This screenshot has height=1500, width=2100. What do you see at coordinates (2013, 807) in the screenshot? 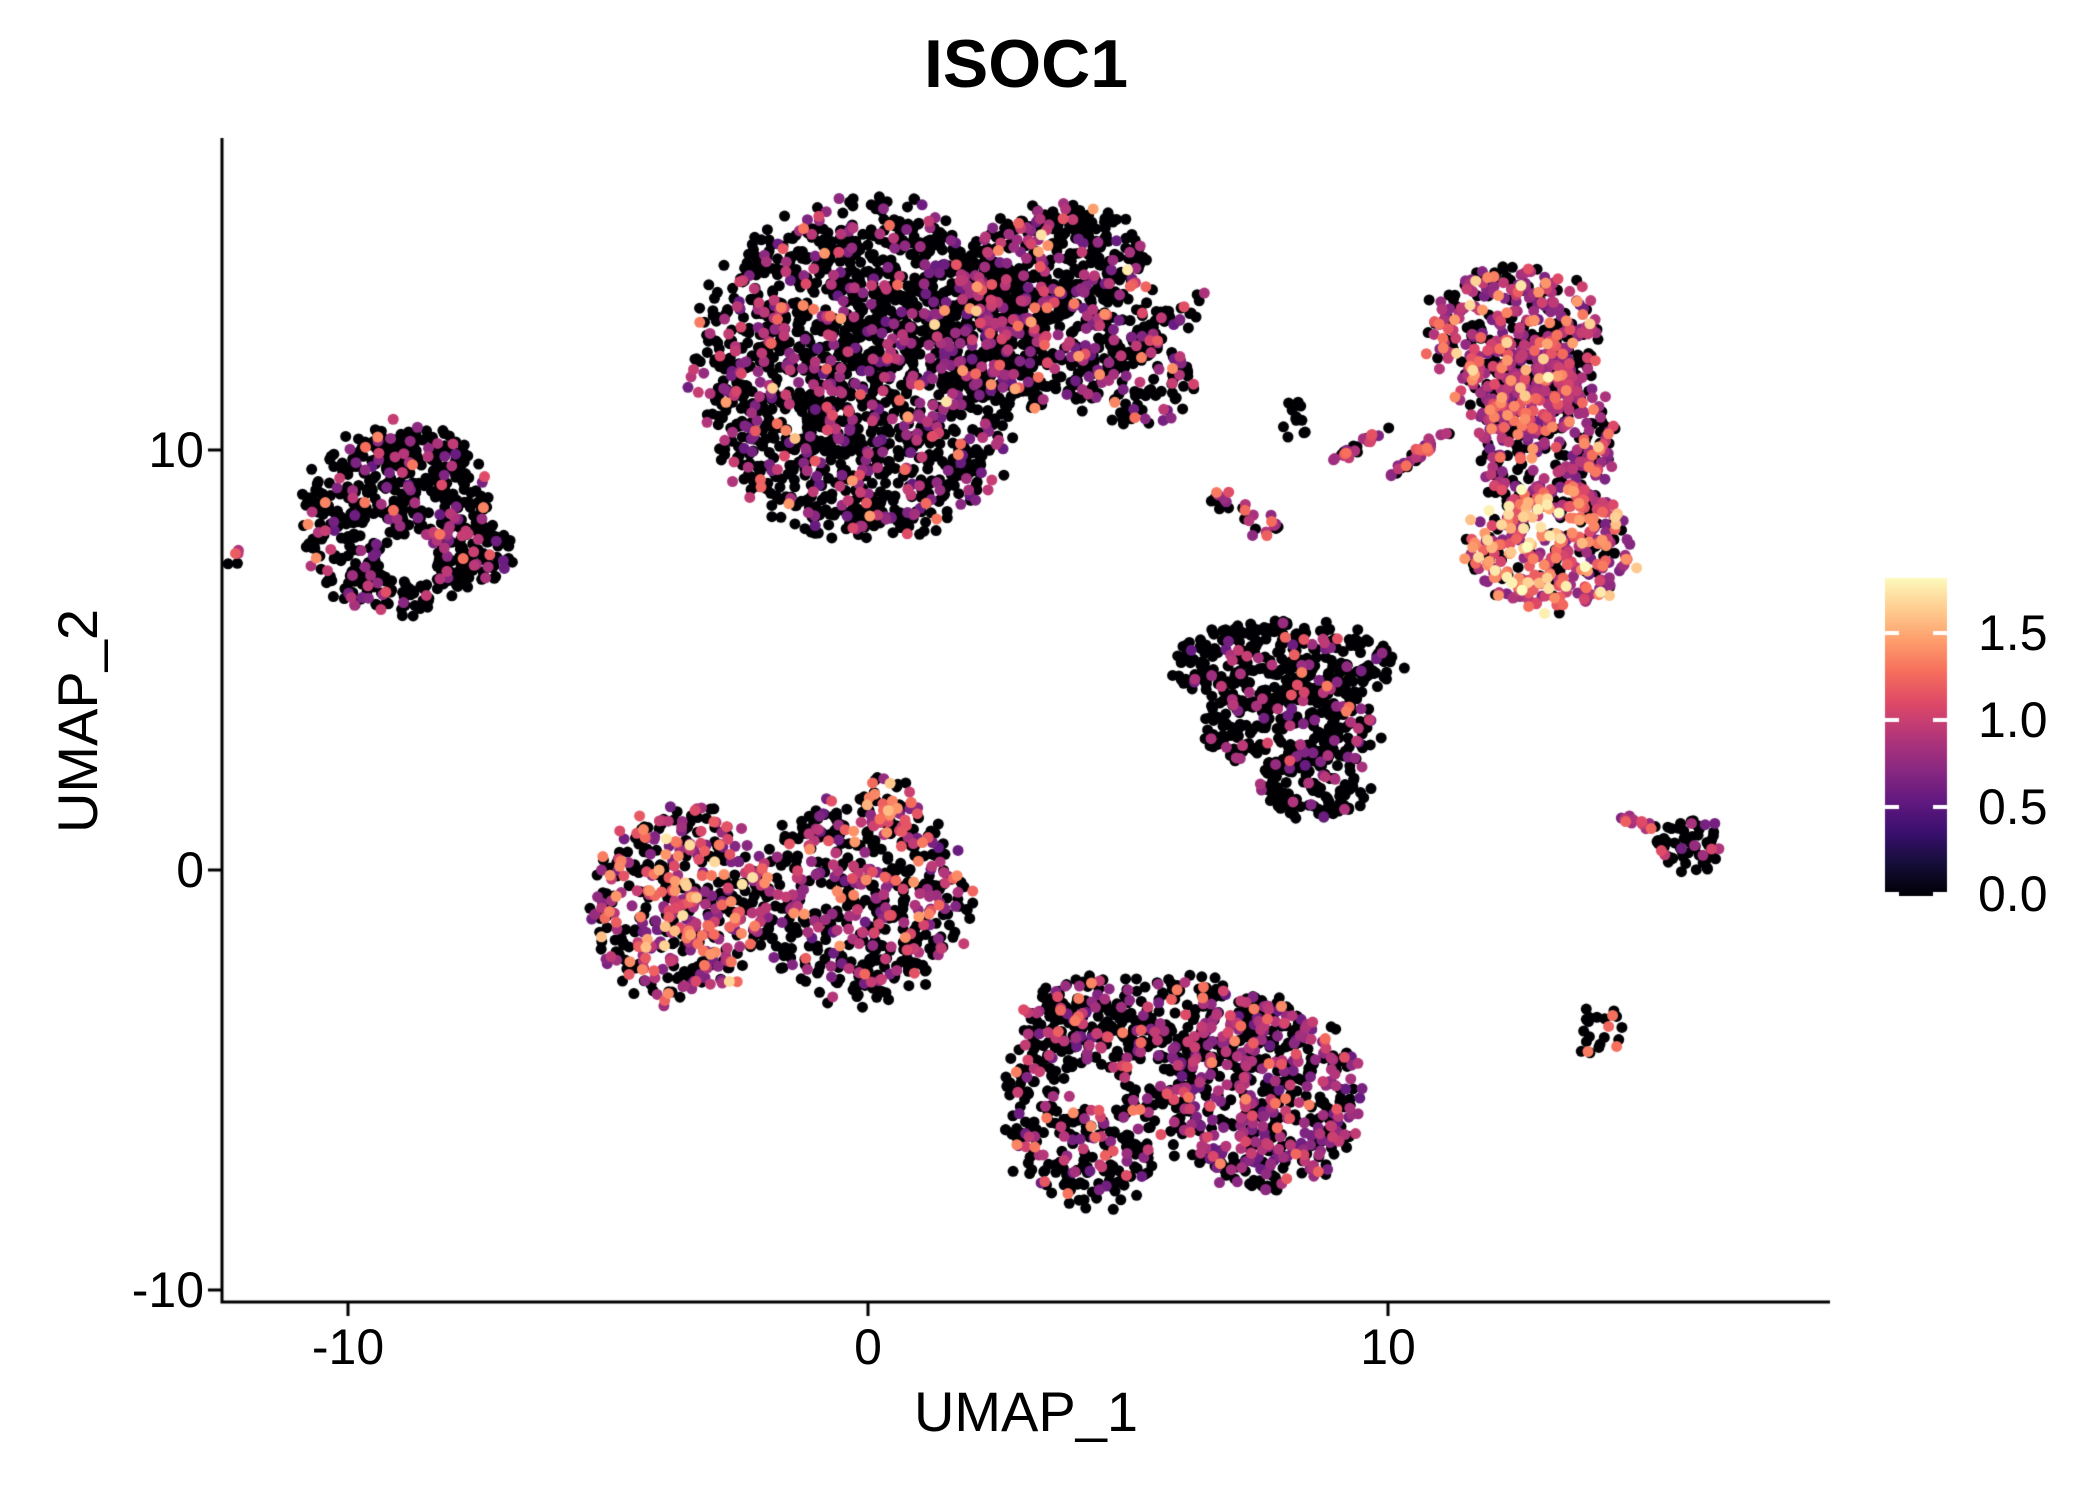
I see `colorbar-tick-label-0.5: 0.5` at bounding box center [2013, 807].